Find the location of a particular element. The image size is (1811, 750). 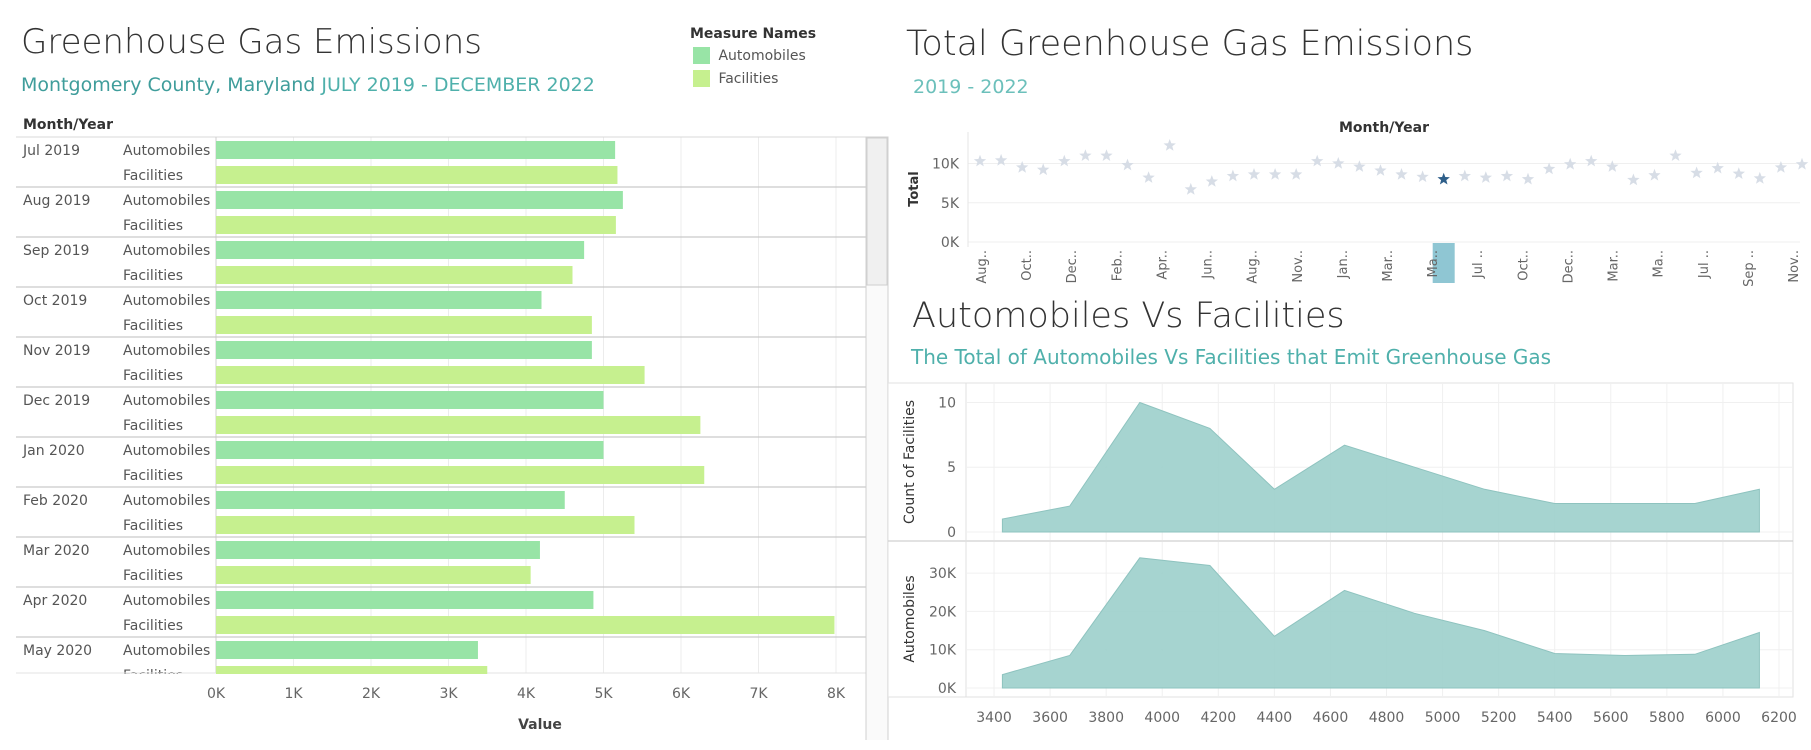

bar-x-tick-label: 3K is located at coordinates (448, 694).